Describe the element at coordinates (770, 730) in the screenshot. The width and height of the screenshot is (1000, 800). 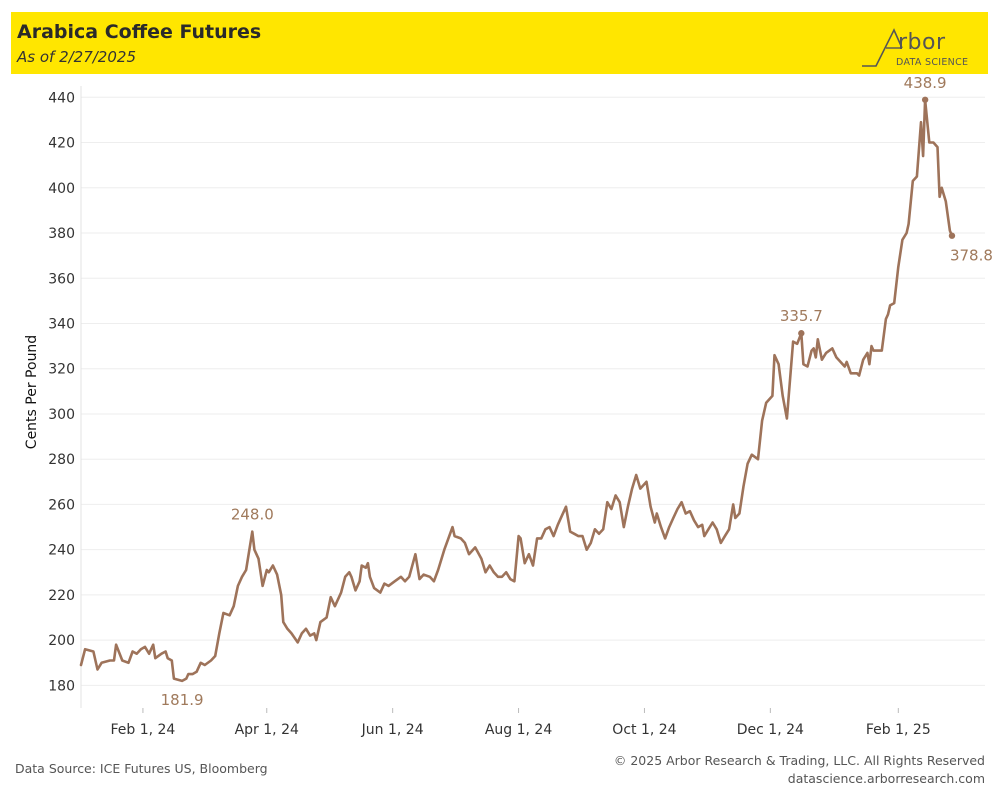
I see `x-tick-label: Dec 1, 24` at that location.